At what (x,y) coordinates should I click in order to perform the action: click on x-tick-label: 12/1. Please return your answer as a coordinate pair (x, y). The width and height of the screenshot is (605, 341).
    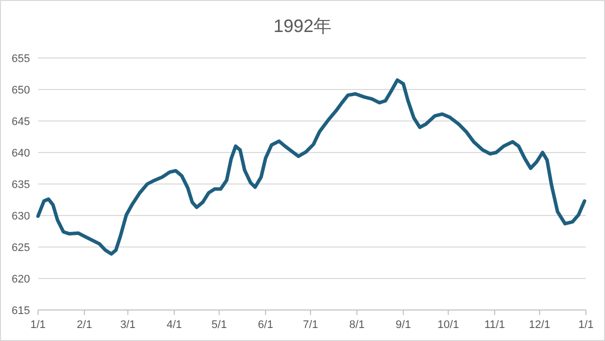
    Looking at the image, I should click on (539, 325).